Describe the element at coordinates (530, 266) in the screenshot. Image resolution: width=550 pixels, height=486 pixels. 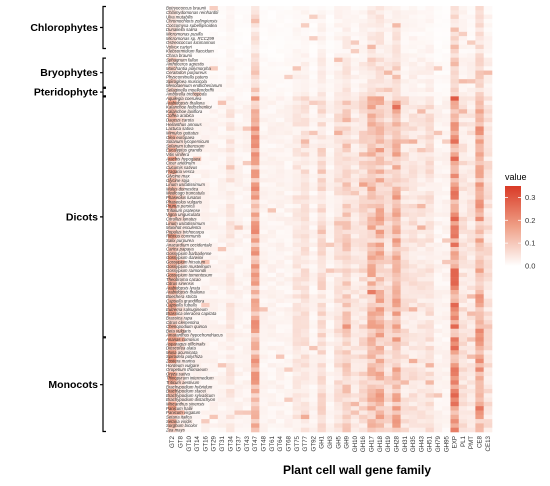
I see `legend-tick-label: 0.0` at that location.